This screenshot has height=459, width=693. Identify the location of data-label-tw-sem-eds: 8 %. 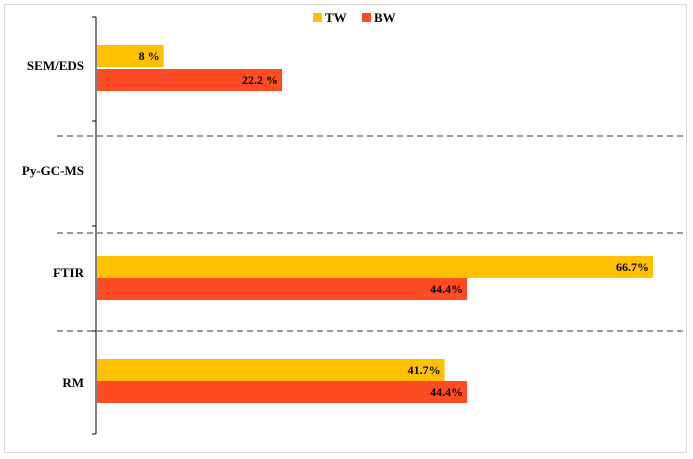
(149, 56).